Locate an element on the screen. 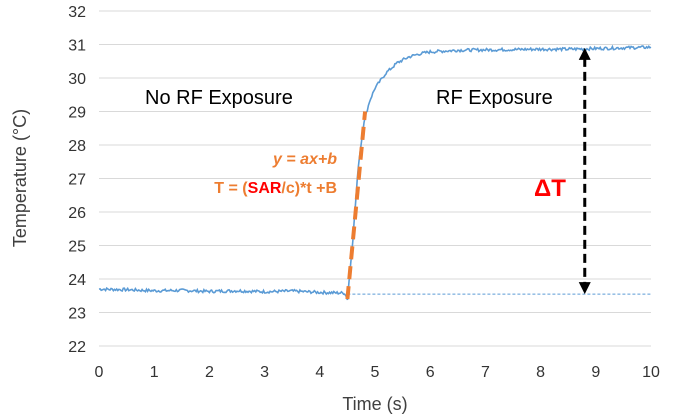  linear-fit-line is located at coordinates (356, 205).